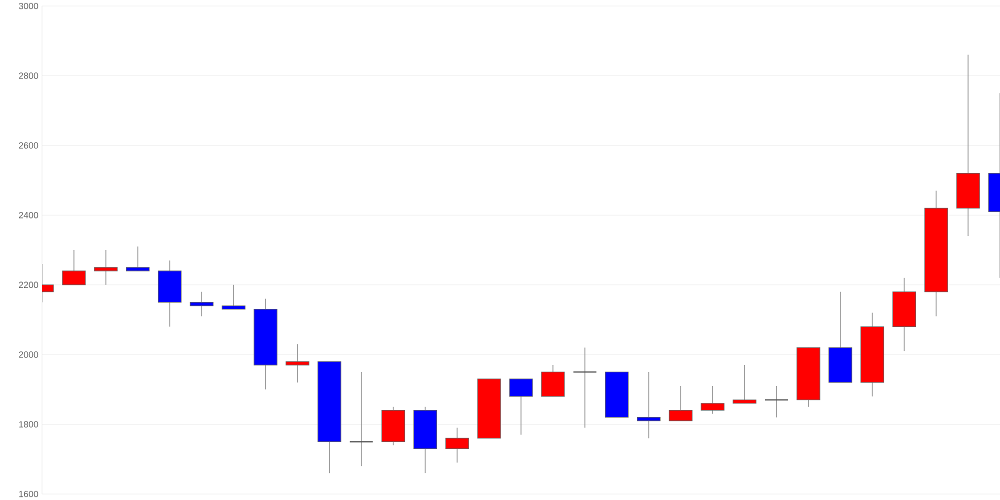 Image resolution: width=1000 pixels, height=500 pixels. What do you see at coordinates (28, 285) in the screenshot?
I see `y-tick-label: 2200` at bounding box center [28, 285].